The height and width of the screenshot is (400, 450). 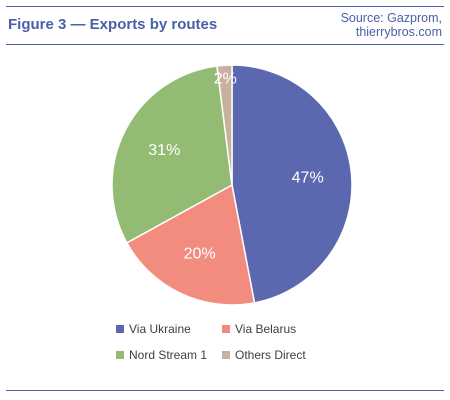 What do you see at coordinates (226, 355) in the screenshot?
I see `legend-swatch-others` at bounding box center [226, 355].